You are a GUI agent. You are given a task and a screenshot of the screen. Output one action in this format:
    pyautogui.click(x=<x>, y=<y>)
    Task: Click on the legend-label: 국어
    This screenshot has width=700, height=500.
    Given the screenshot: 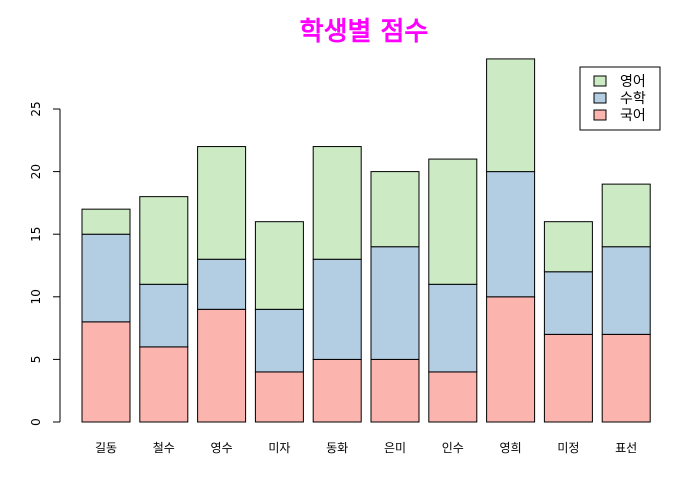 What is the action you would take?
    pyautogui.click(x=633, y=116)
    